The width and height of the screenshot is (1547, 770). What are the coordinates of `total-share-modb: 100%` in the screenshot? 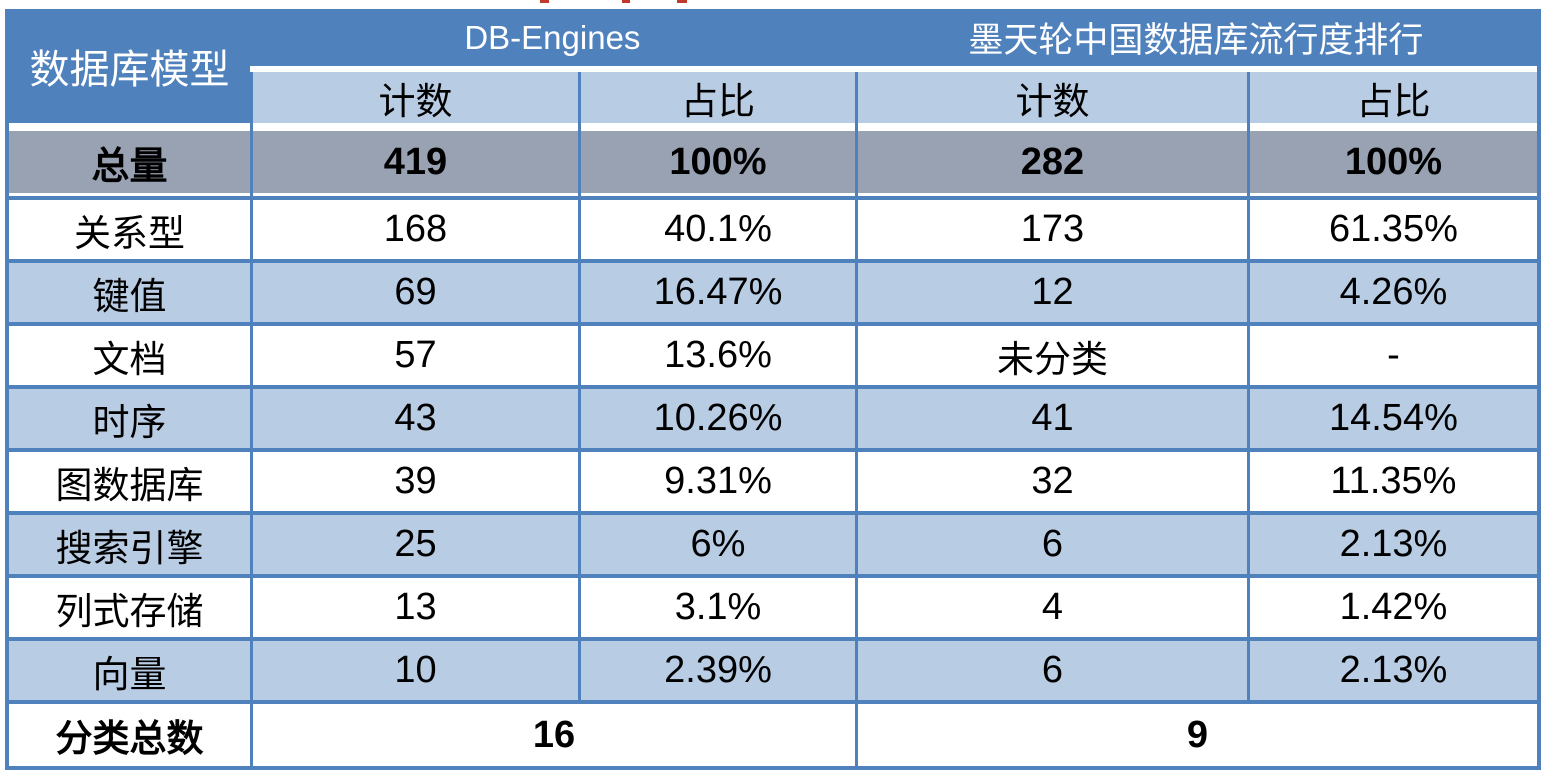 It's located at (1393, 162).